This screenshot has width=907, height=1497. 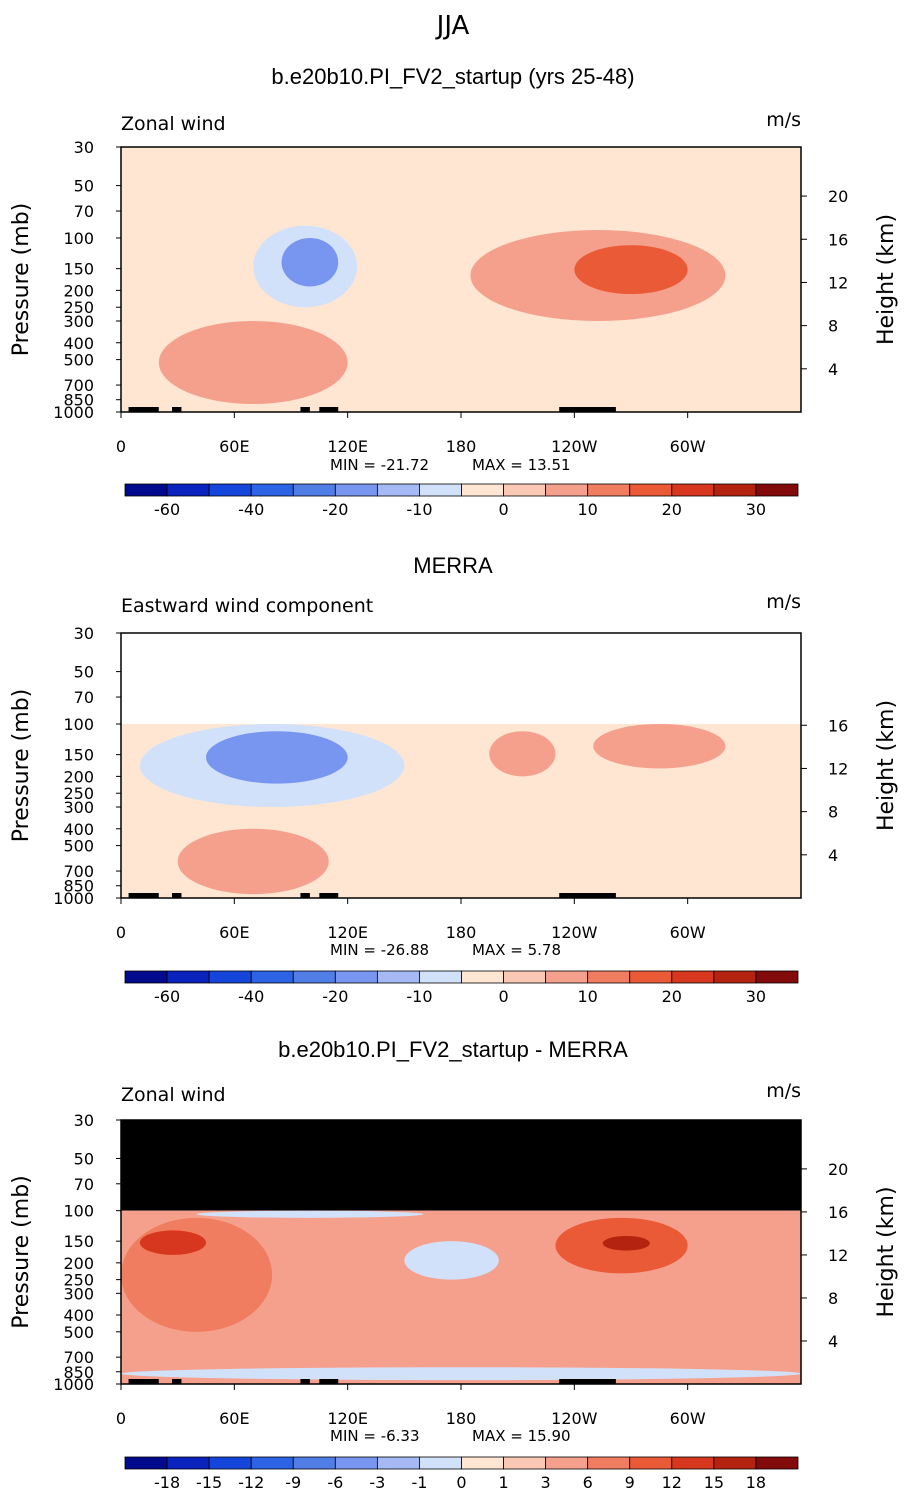 What do you see at coordinates (838, 282) in the screenshot?
I see `height-tick-label: 12` at bounding box center [838, 282].